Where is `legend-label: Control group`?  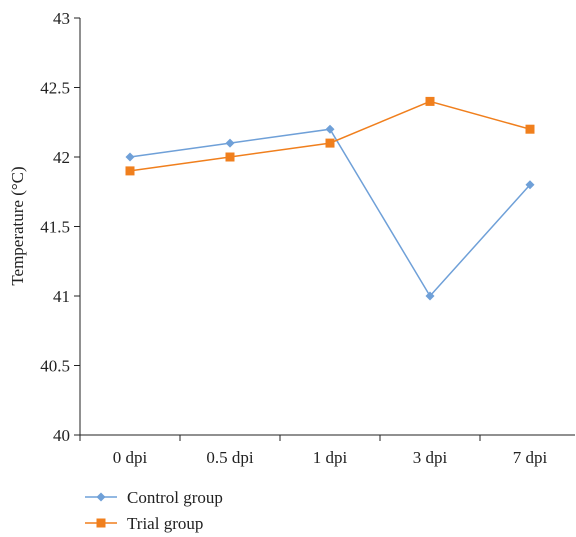
legend-label: Control group is located at coordinates (175, 497).